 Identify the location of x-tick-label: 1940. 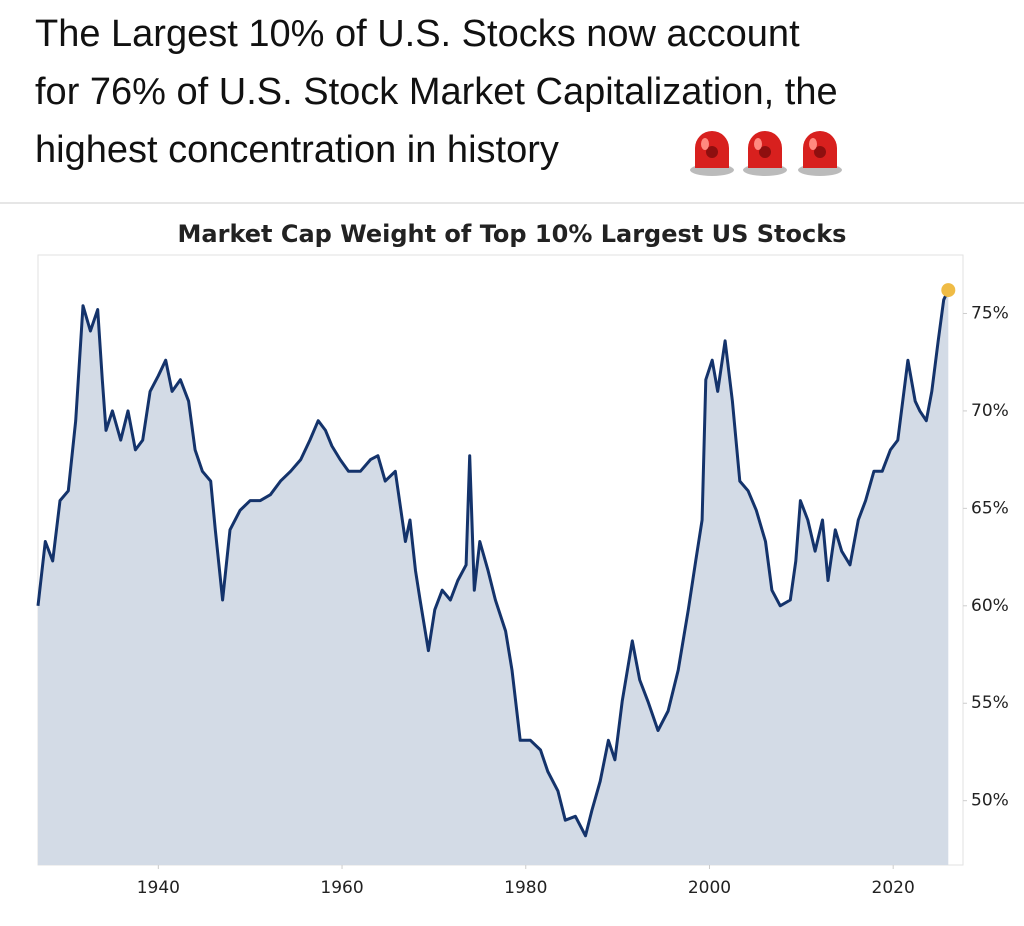
(158, 888).